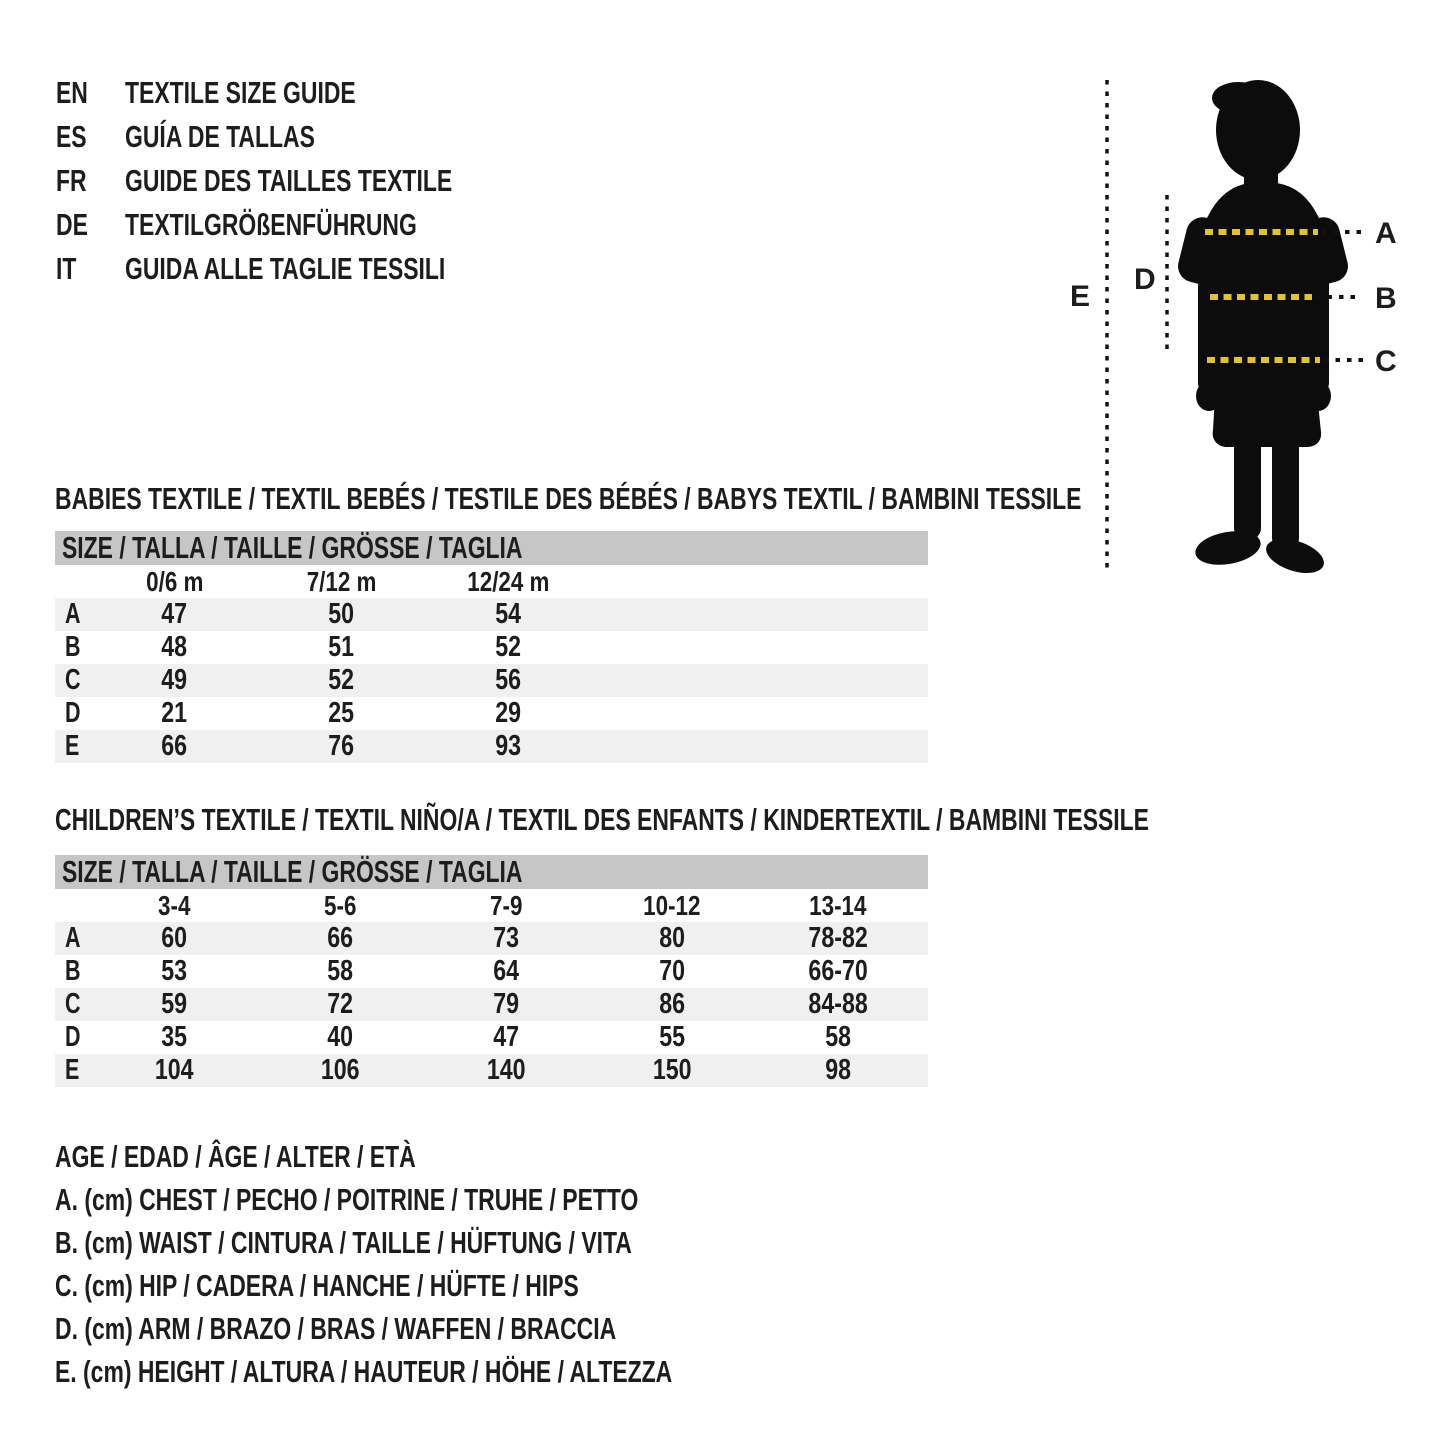 This screenshot has height=1445, width=1445. I want to click on babies-column-header-row: 0/6 m 7/12 m 12/24 m, so click(491, 581).